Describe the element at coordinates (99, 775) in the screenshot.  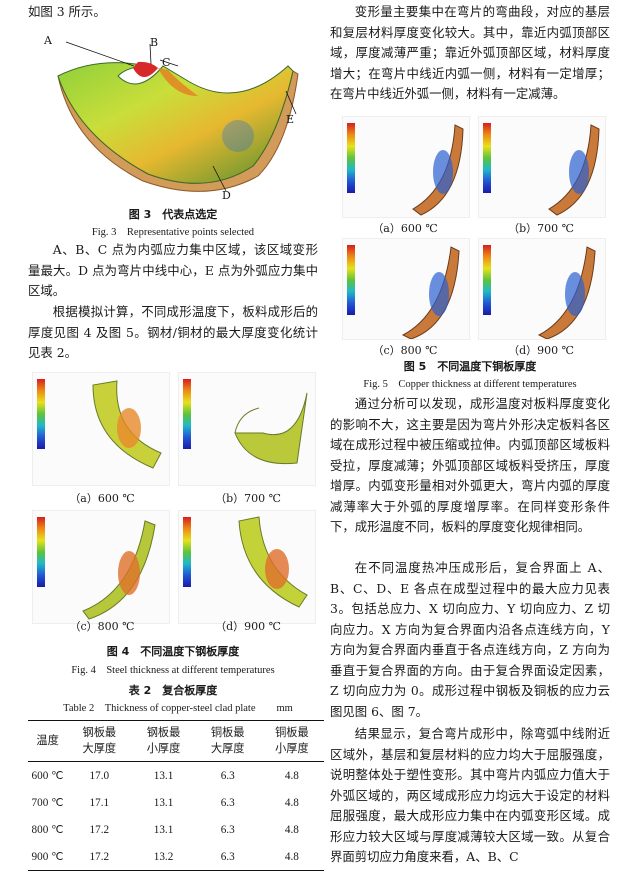
I see `table-cell: 17.0` at that location.